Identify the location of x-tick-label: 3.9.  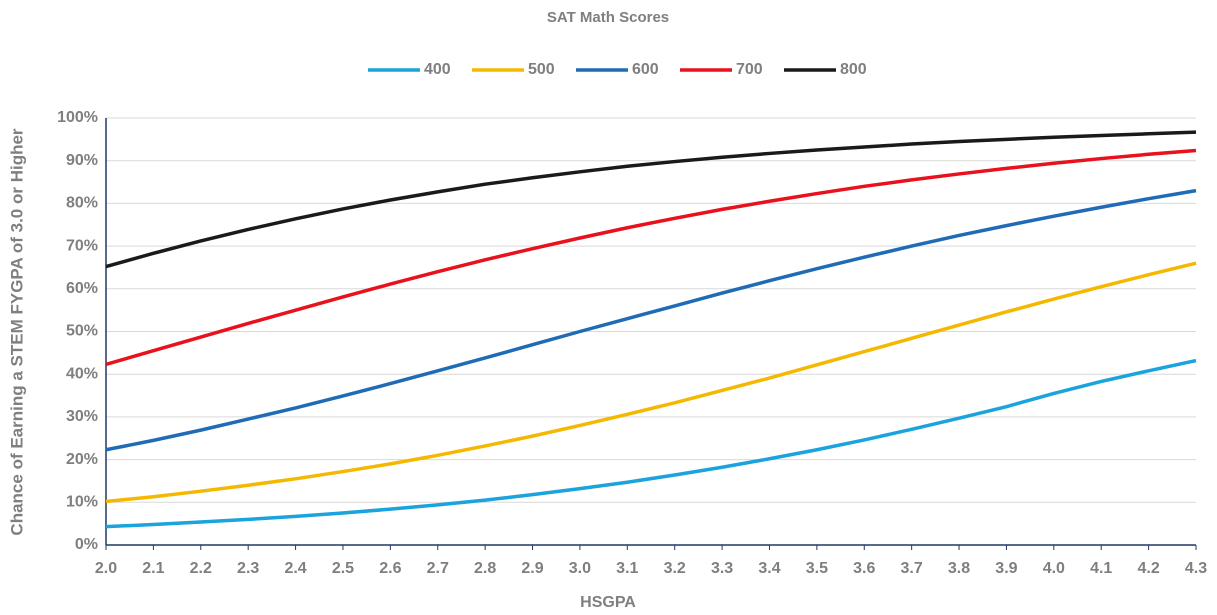
(1006, 568).